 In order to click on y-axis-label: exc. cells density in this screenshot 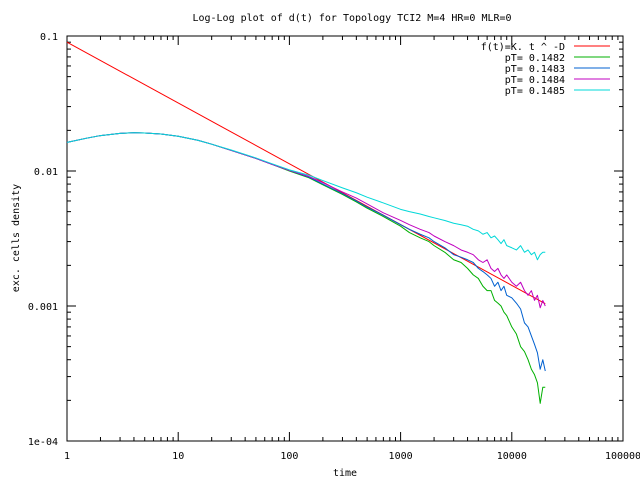, I will do `click(16, 238)`.